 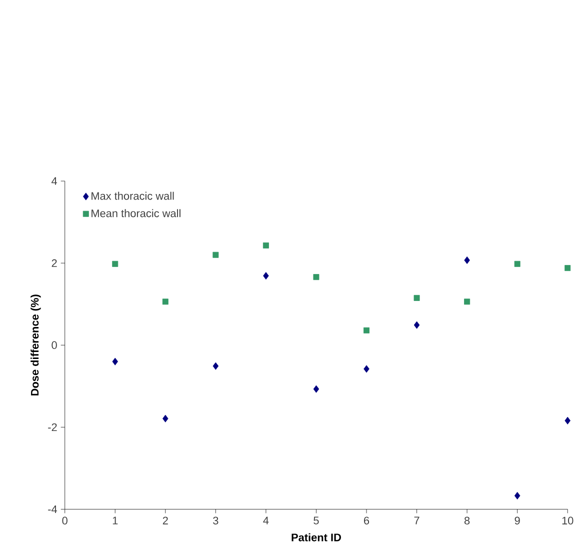 I want to click on x-tick-label: 6, so click(x=367, y=520).